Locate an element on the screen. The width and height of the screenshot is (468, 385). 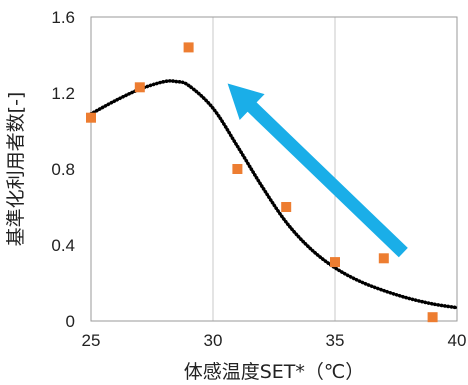
y-axis-title: 基準化利用者数[-] is located at coordinates (16, 169).